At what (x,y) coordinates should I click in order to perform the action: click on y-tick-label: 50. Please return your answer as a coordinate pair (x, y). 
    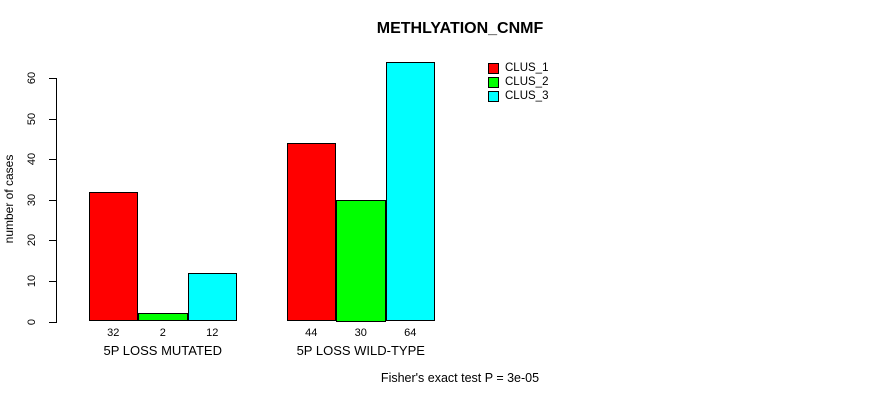
    Looking at the image, I should click on (32, 118).